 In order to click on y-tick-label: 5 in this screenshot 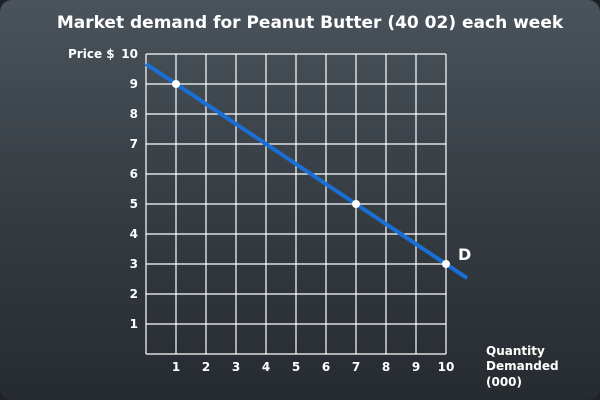, I will do `click(134, 204)`.